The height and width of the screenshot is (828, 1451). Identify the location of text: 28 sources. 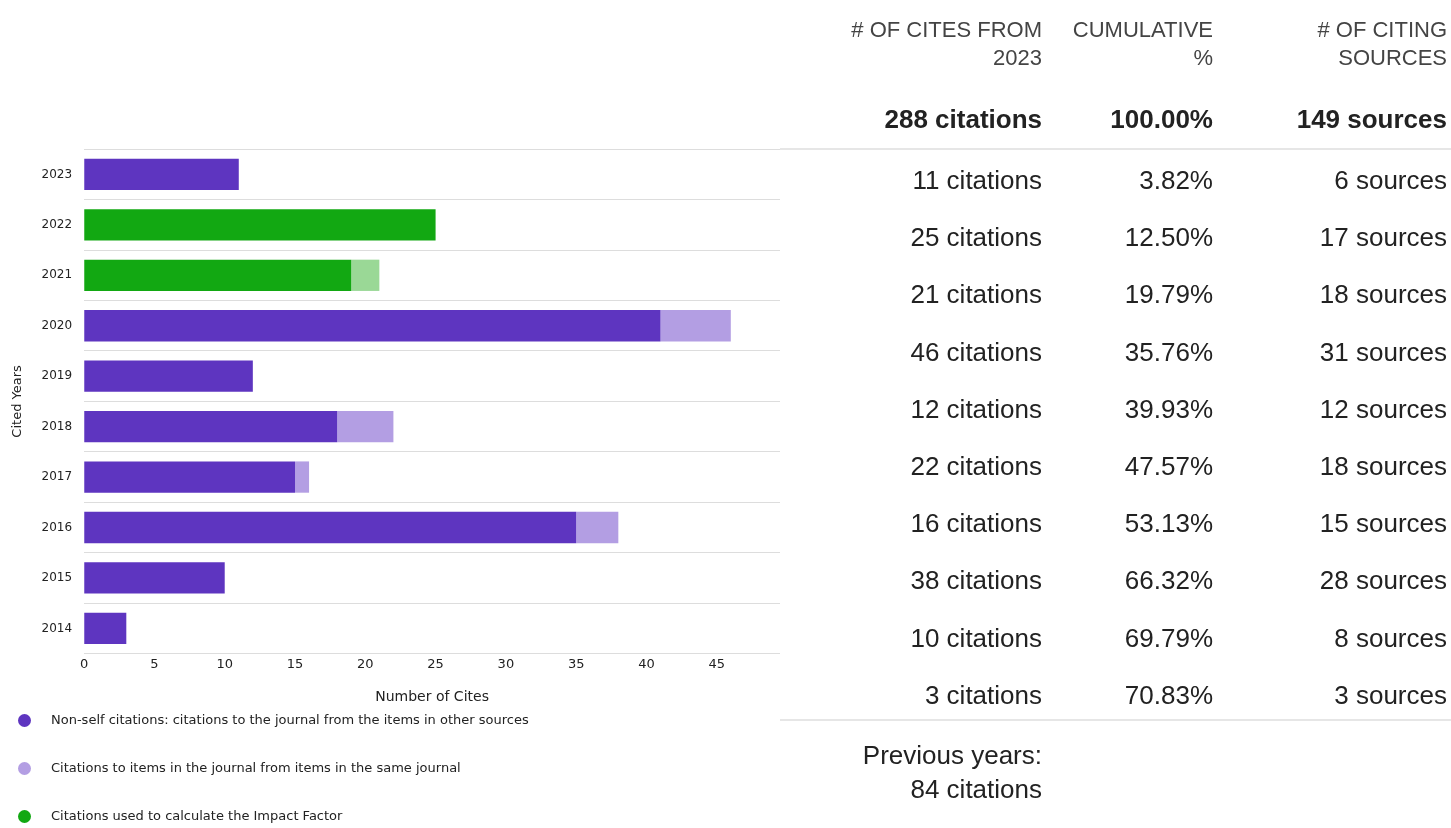
(1383, 580).